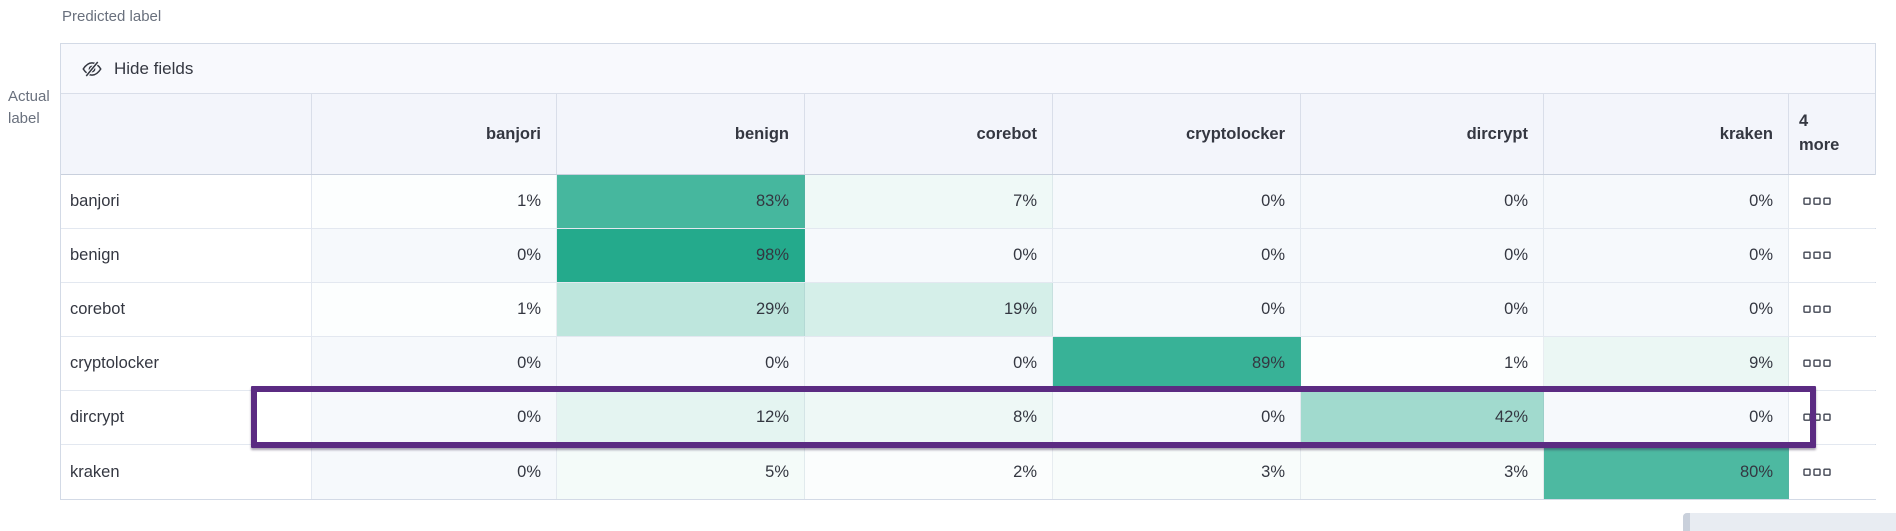 This screenshot has height=531, width=1896. Describe the element at coordinates (1666, 472) in the screenshot. I see `matrix-cell: 80%` at that location.